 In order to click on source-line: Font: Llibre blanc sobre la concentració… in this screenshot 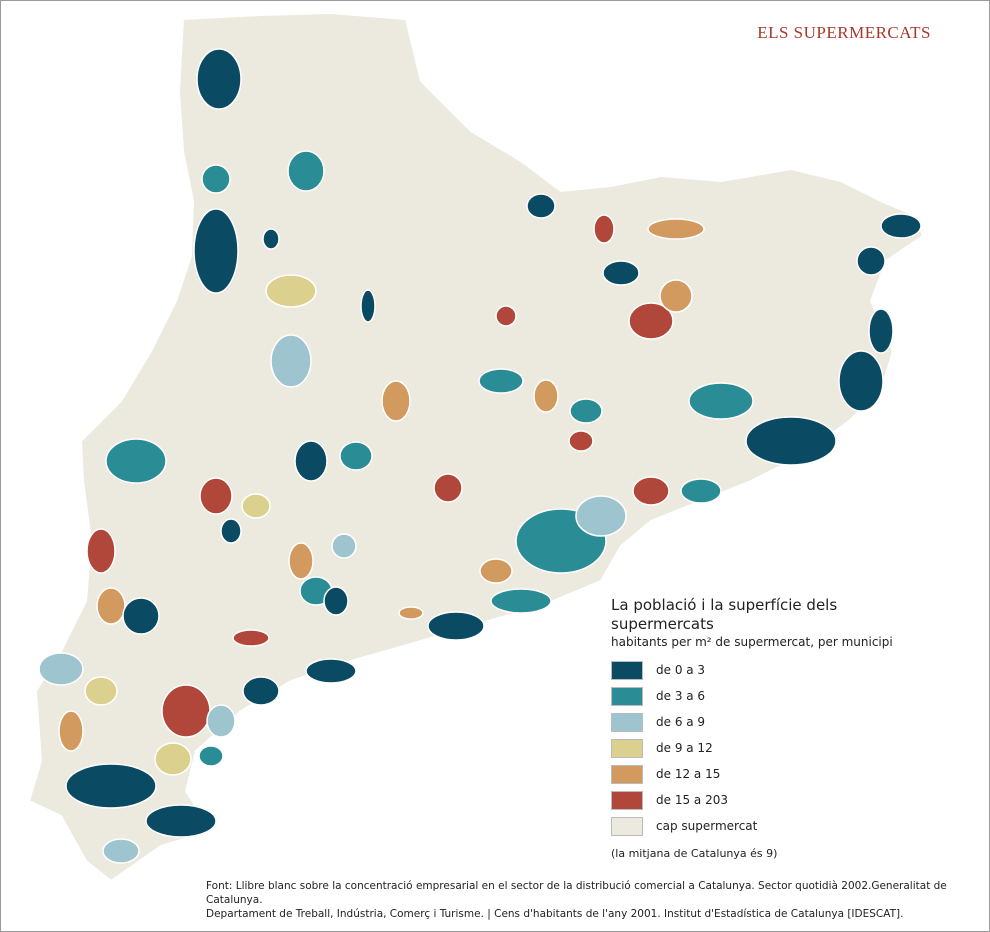, I will do `click(576, 893)`.